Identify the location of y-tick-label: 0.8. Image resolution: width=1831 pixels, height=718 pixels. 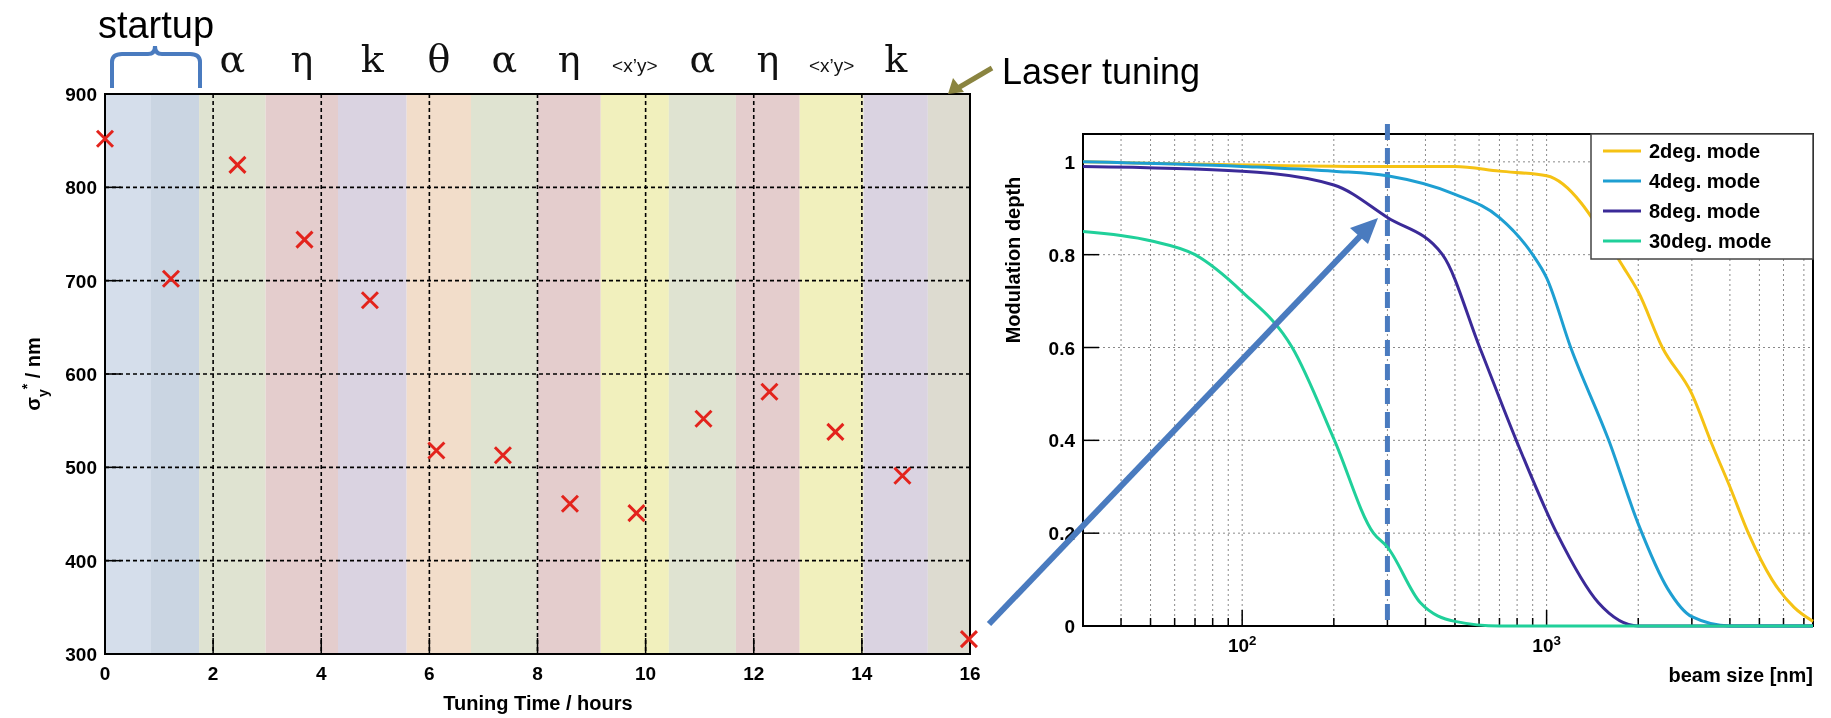
(1061, 255).